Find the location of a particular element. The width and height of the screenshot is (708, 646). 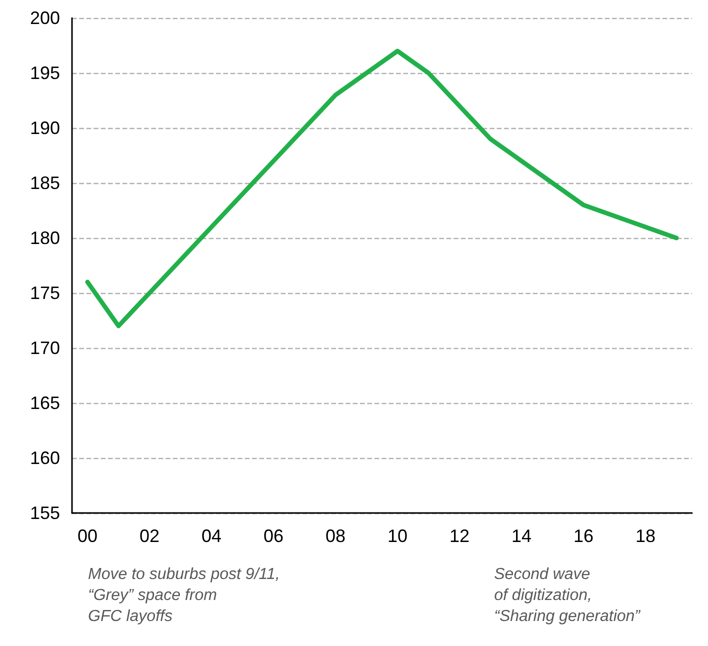

x-tick-label: 12 is located at coordinates (459, 536).